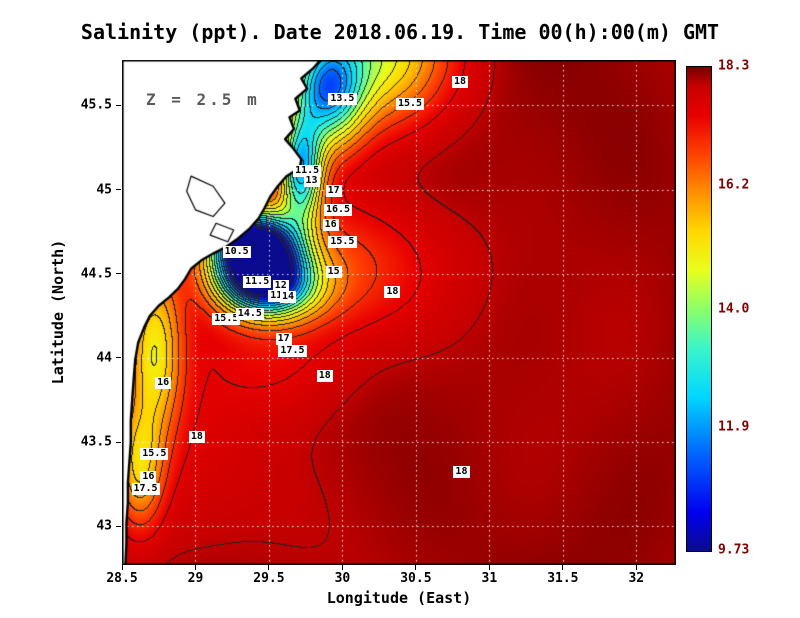  Describe the element at coordinates (96, 105) in the screenshot. I see `y-tick-label: 45.5` at that location.